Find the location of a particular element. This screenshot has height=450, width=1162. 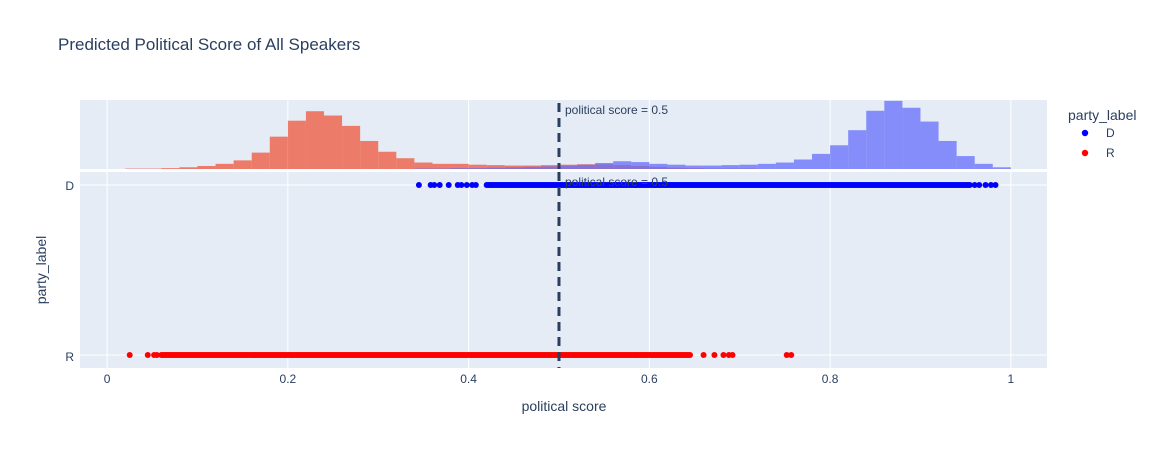

legend-marker-d is located at coordinates (1085, 133).